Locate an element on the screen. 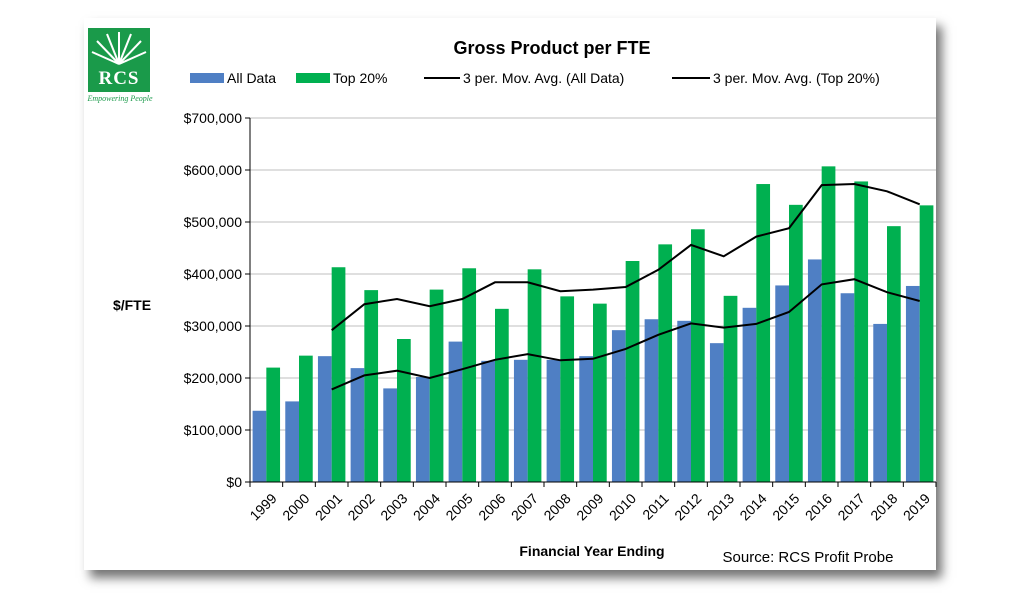 The image size is (1024, 600). x-tick-label: 2018 is located at coordinates (883, 506).